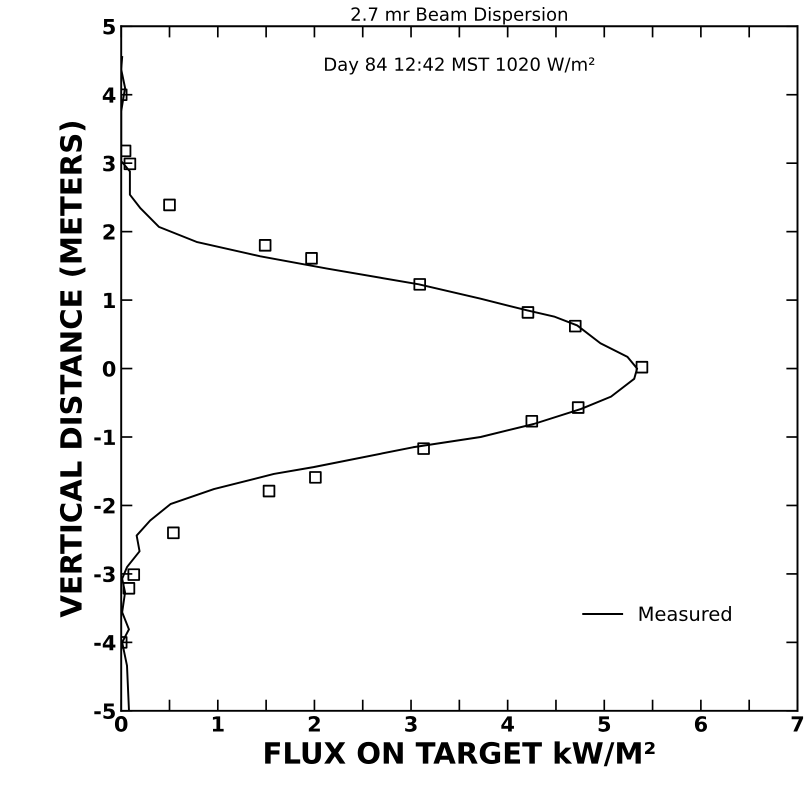 Image resolution: width=808 pixels, height=796 pixels. What do you see at coordinates (109, 26) in the screenshot?
I see `y-tick-label: 5` at bounding box center [109, 26].